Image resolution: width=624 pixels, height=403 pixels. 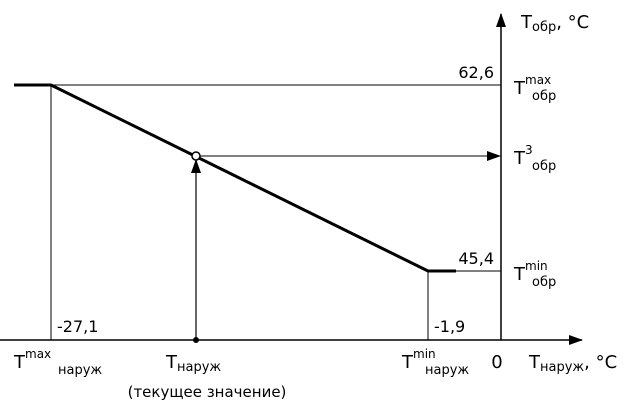 I want to click on label-t-out-max-sup: max, so click(x=38, y=354).